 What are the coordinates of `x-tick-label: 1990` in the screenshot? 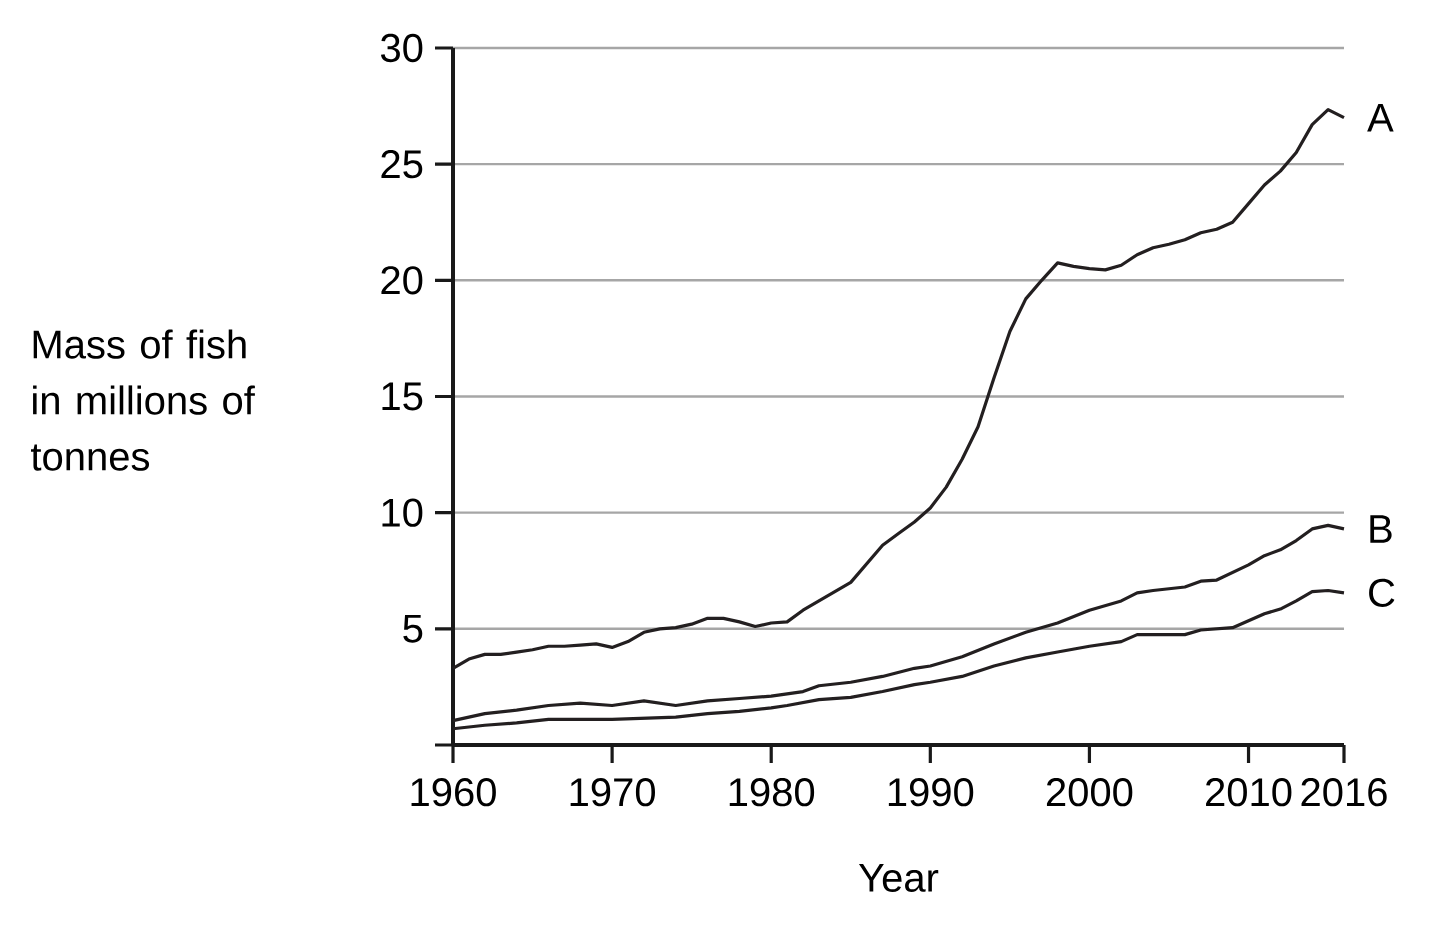 It's located at (931, 792).